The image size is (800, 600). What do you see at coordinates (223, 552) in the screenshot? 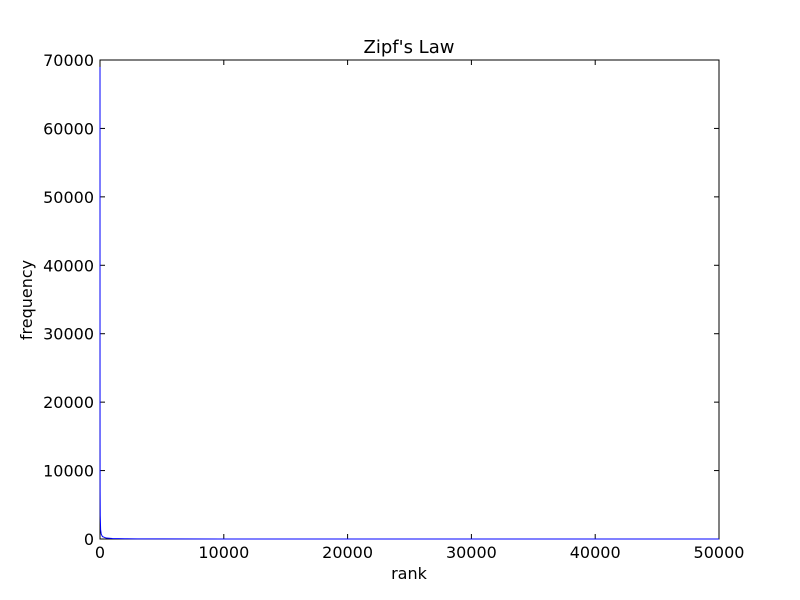
I see `x-tick-label: 10000` at bounding box center [223, 552].